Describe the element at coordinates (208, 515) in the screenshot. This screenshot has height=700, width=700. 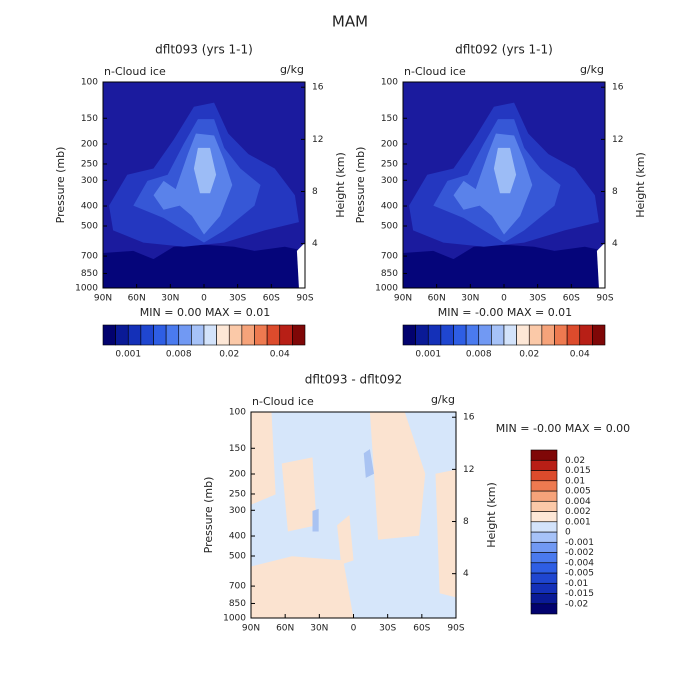
I see `y-axis-label: Pressure (mb)` at that location.